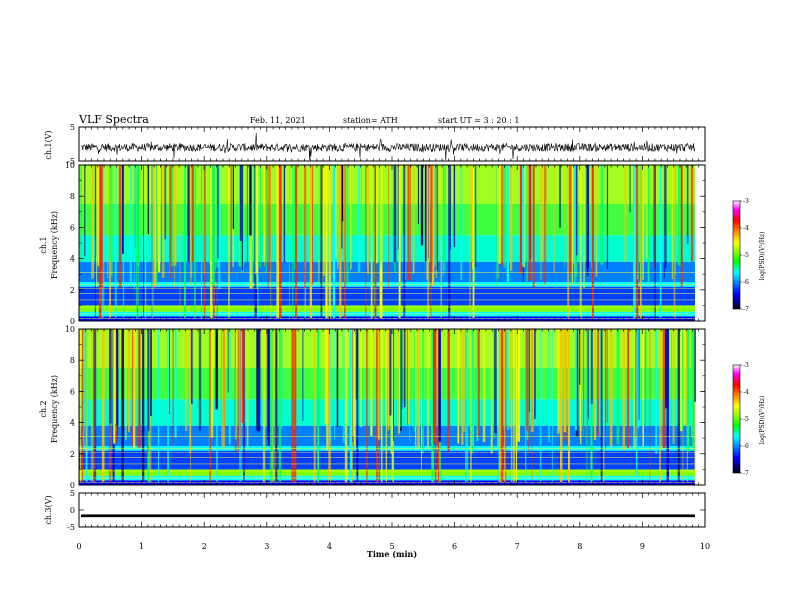 The width and height of the screenshot is (792, 612). What do you see at coordinates (72, 360) in the screenshot?
I see `y-tick-label: 8` at bounding box center [72, 360].